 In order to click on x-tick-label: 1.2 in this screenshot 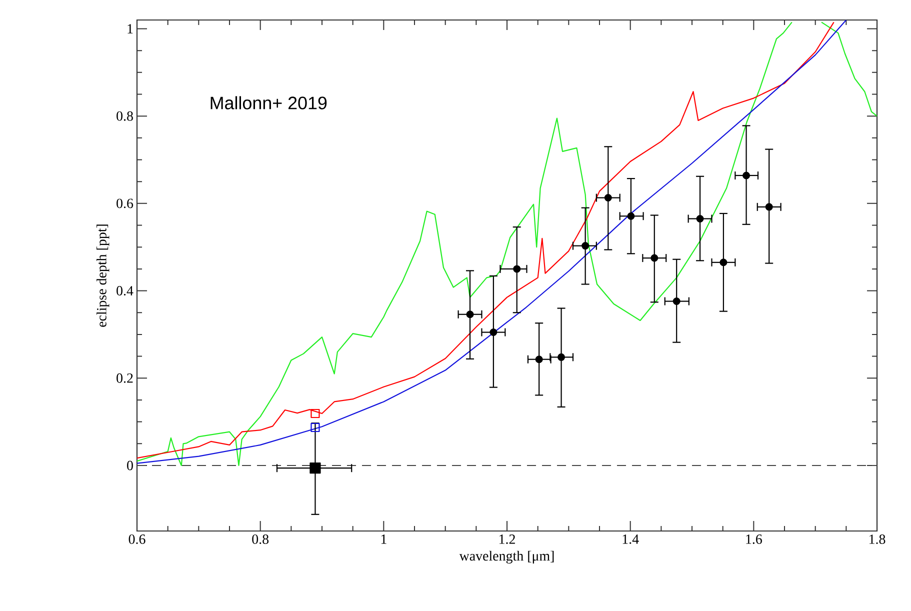, I will do `click(507, 539)`.